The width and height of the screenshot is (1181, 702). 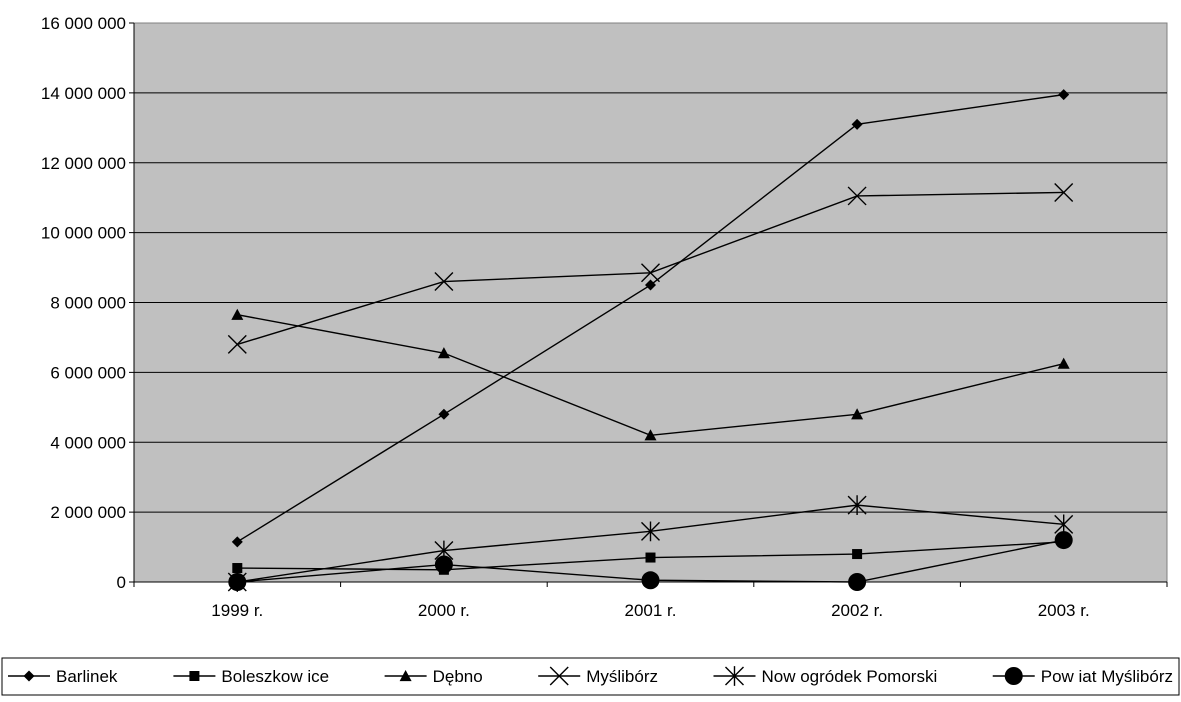 I want to click on data-point-s3-p0, so click(x=237, y=344).